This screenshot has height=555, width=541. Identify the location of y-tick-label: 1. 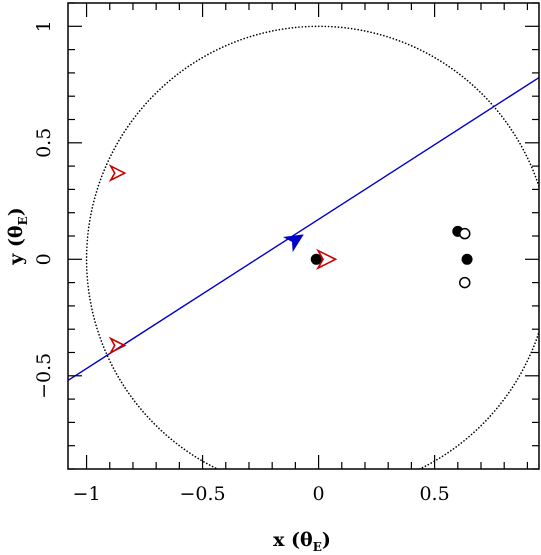
(44, 26).